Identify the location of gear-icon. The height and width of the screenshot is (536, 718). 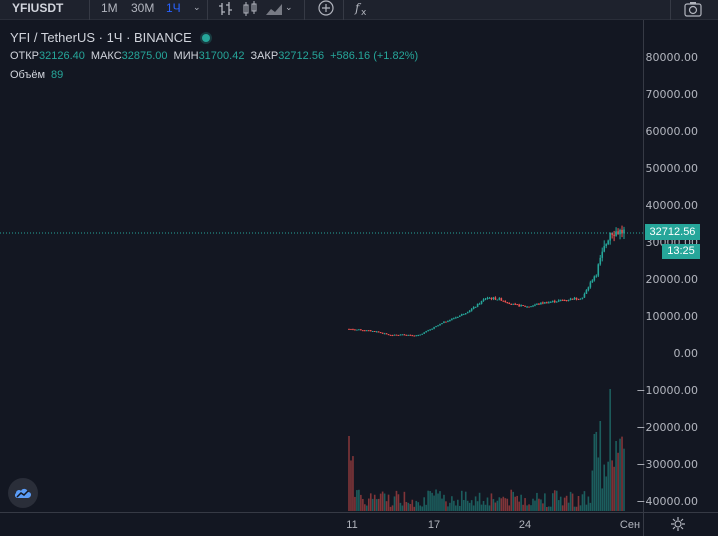
(678, 524).